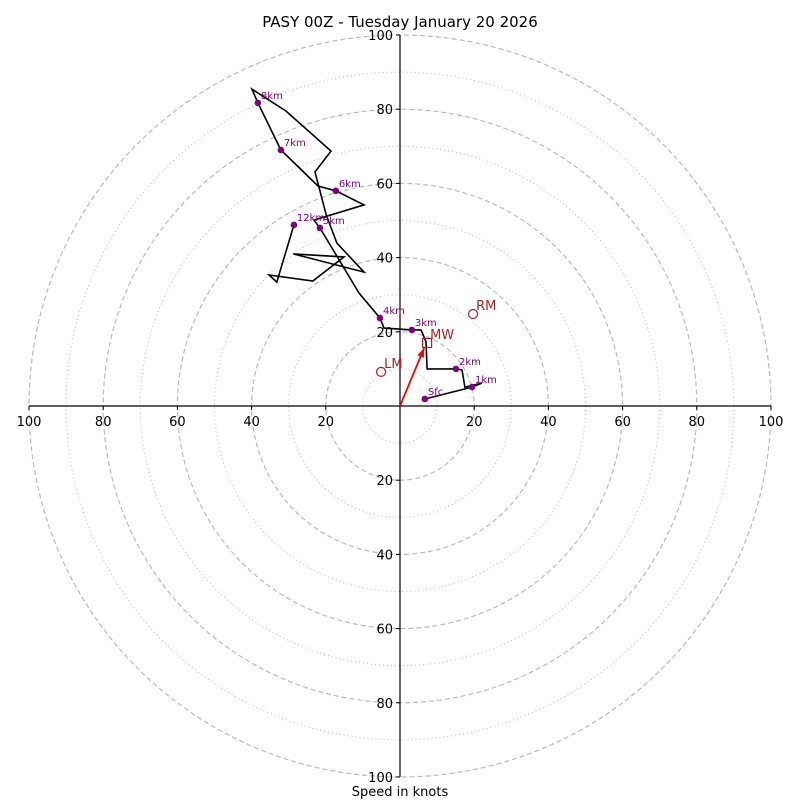 This screenshot has height=800, width=800. Describe the element at coordinates (427, 343) in the screenshot. I see `mw-marker` at that location.